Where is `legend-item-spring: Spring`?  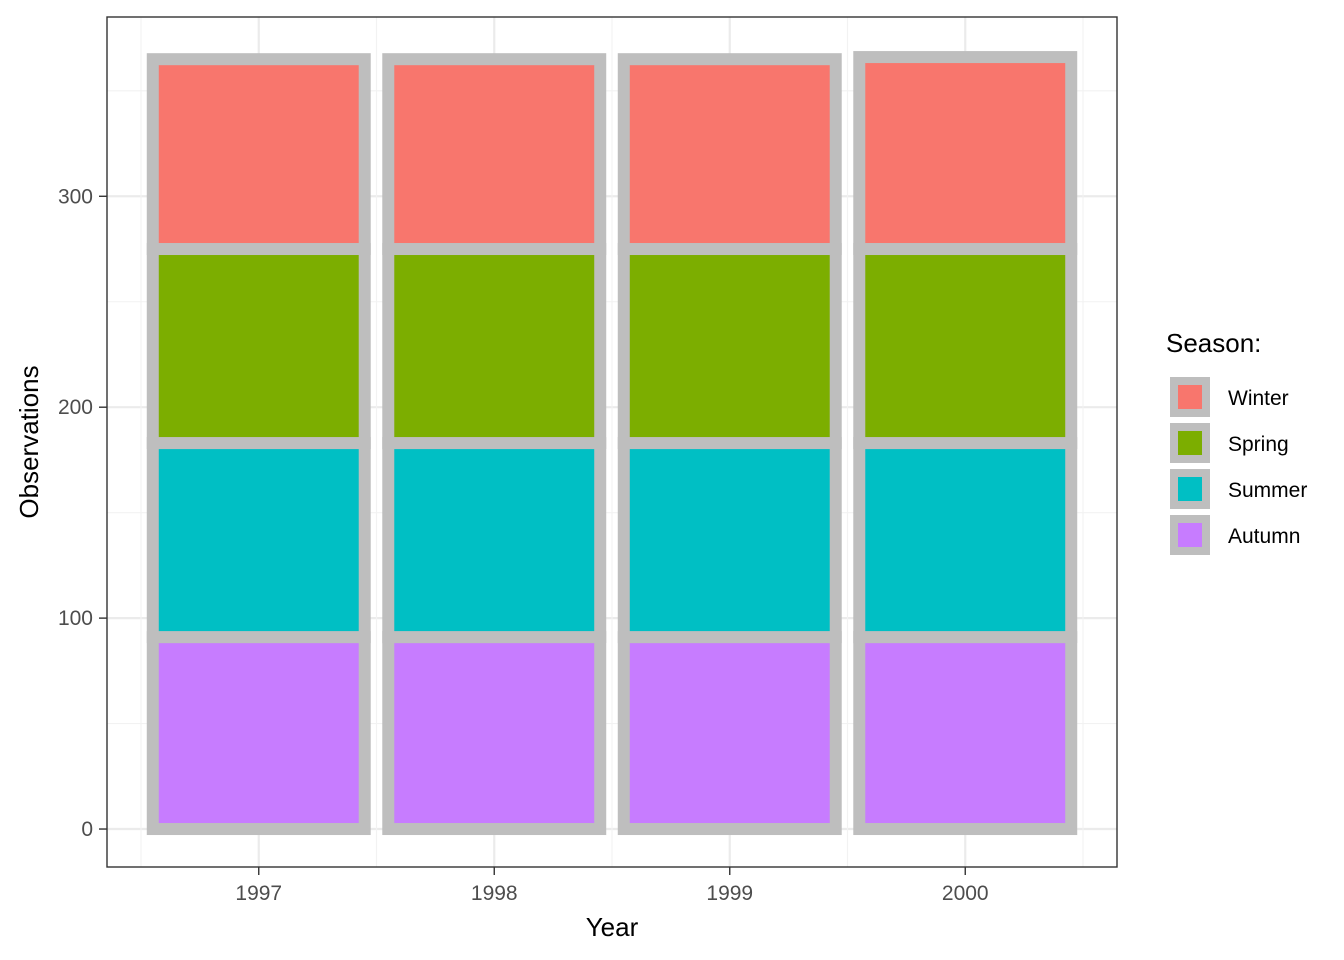
legend-item-spring: Spring is located at coordinates (1229, 443).